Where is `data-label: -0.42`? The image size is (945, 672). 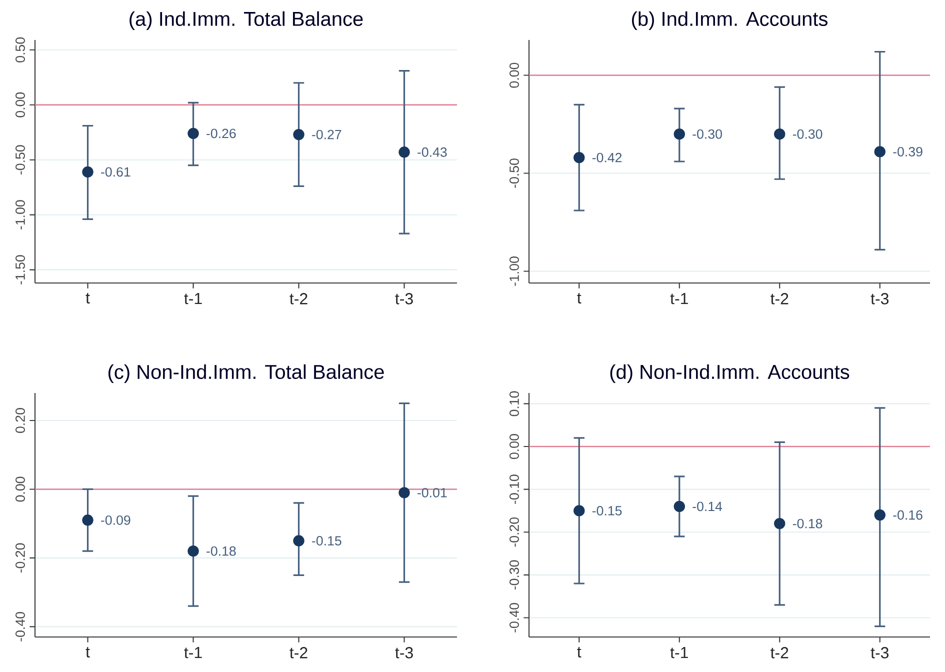
data-label: -0.42 is located at coordinates (607, 157).